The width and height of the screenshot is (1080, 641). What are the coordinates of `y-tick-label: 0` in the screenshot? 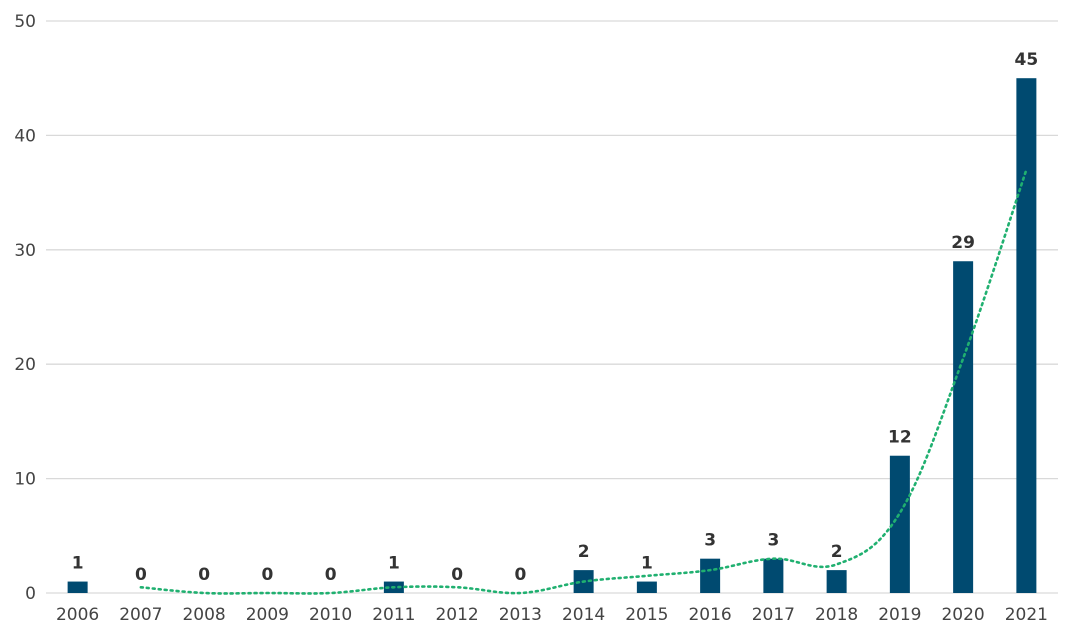 It's located at (30, 594).